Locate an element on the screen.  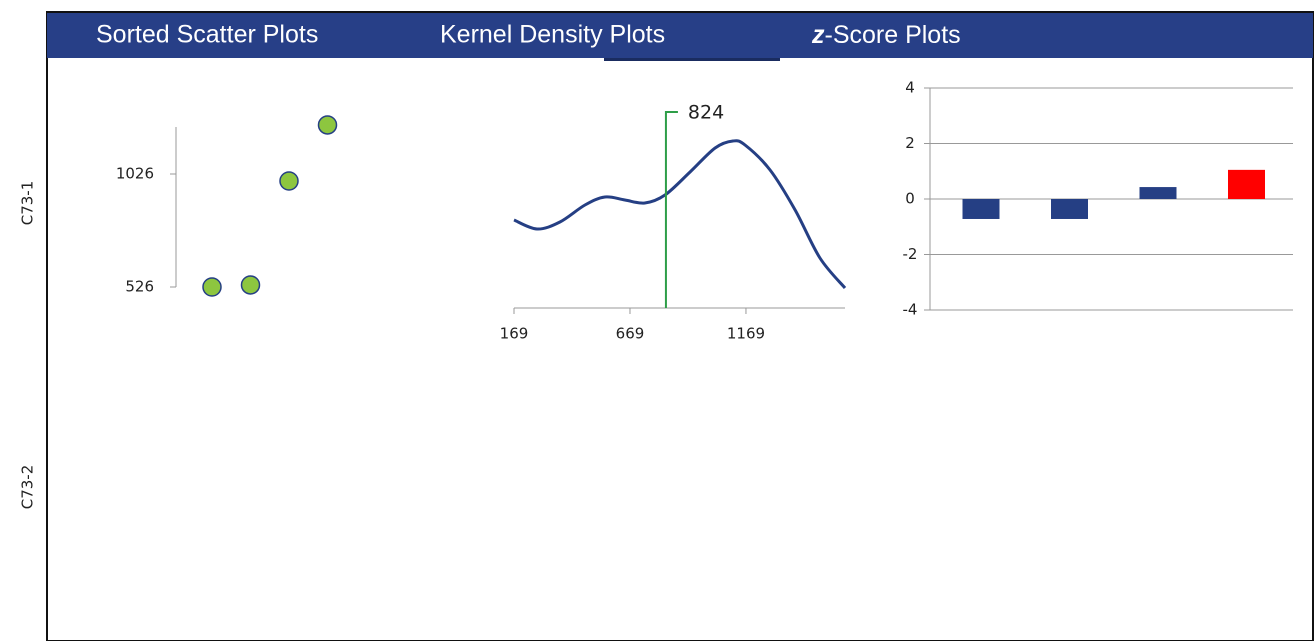
y-tick-label: 1026 is located at coordinates (135, 174).